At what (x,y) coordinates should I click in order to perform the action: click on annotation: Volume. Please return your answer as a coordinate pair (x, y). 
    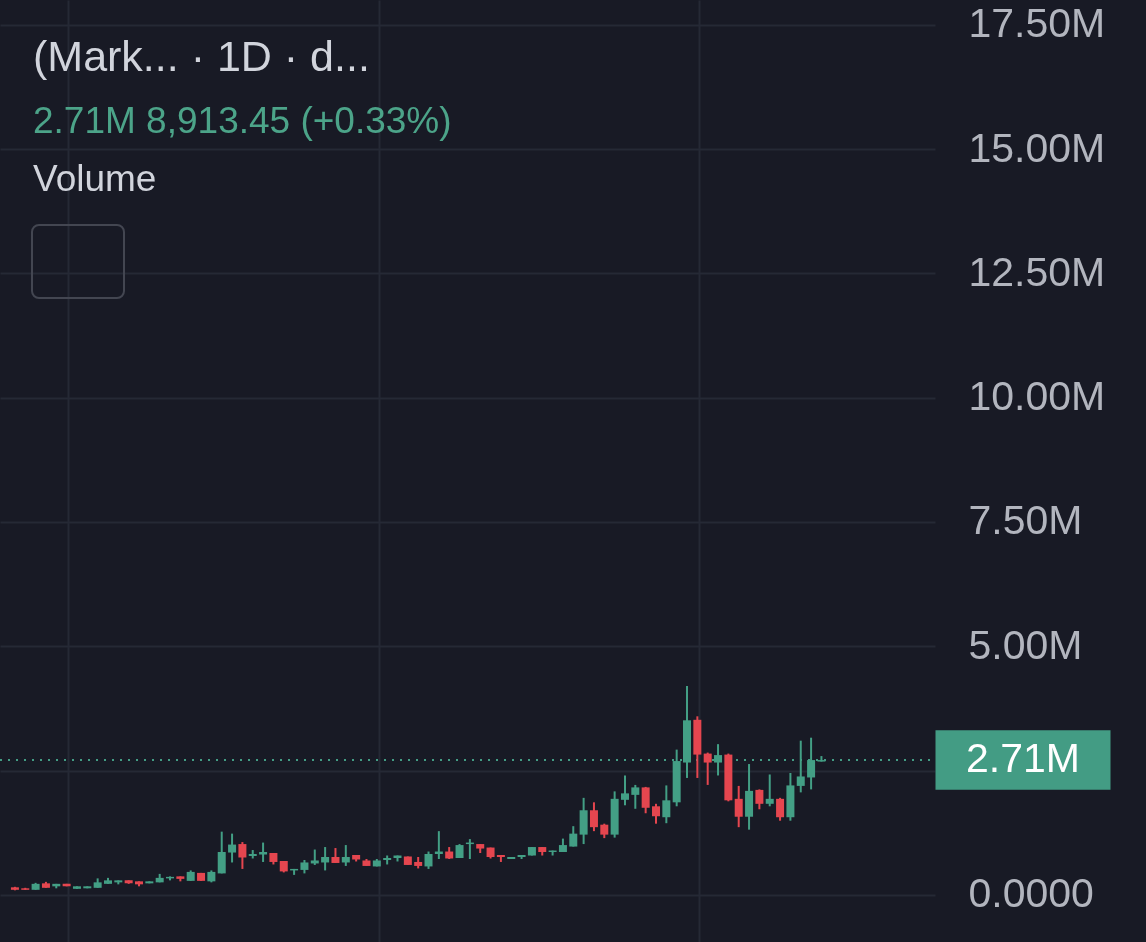
    Looking at the image, I should click on (95, 178).